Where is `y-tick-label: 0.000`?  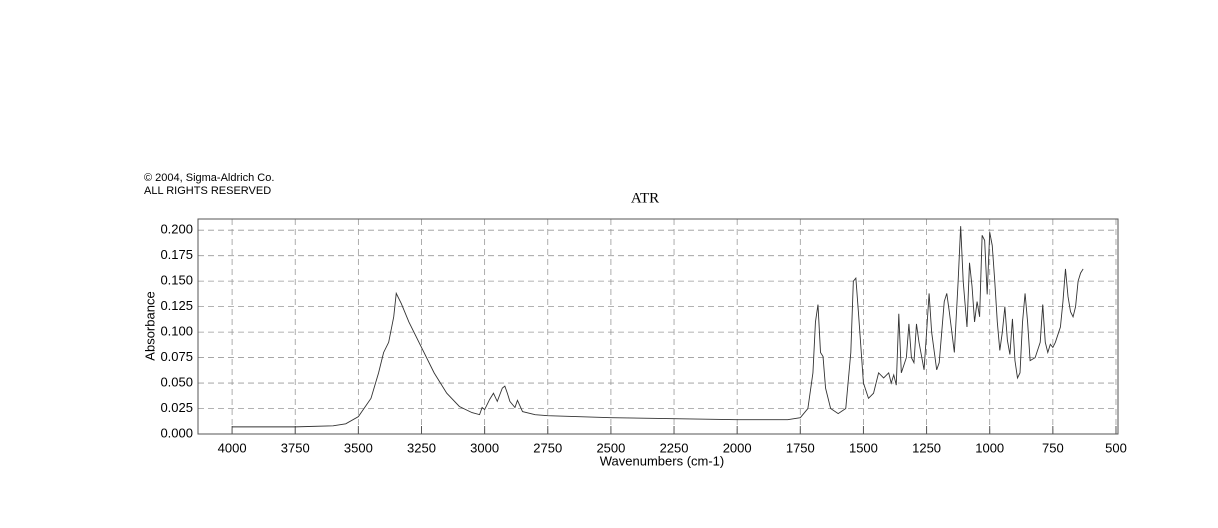
y-tick-label: 0.000 is located at coordinates (176, 432).